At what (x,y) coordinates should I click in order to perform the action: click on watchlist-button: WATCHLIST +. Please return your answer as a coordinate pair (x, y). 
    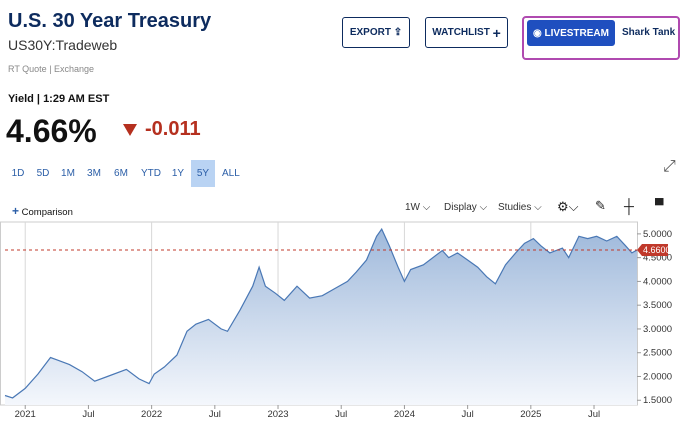
    Looking at the image, I should click on (466, 32).